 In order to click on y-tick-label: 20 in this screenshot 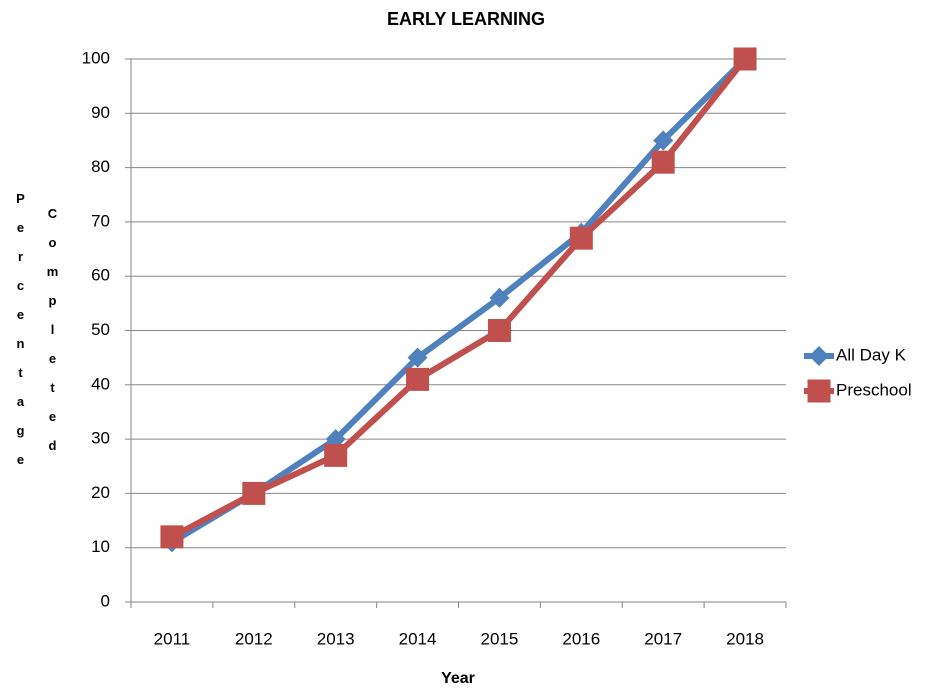, I will do `click(100, 492)`.